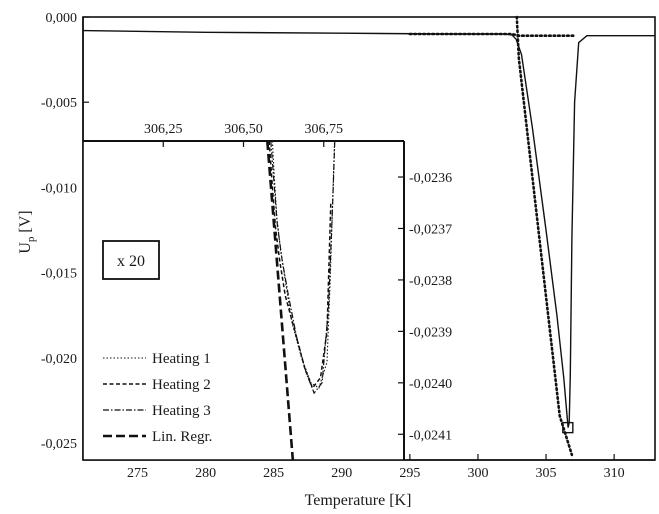 The width and height of the screenshot is (659, 514). What do you see at coordinates (59, 359) in the screenshot?
I see `y-tick-label: -0,020` at bounding box center [59, 359].